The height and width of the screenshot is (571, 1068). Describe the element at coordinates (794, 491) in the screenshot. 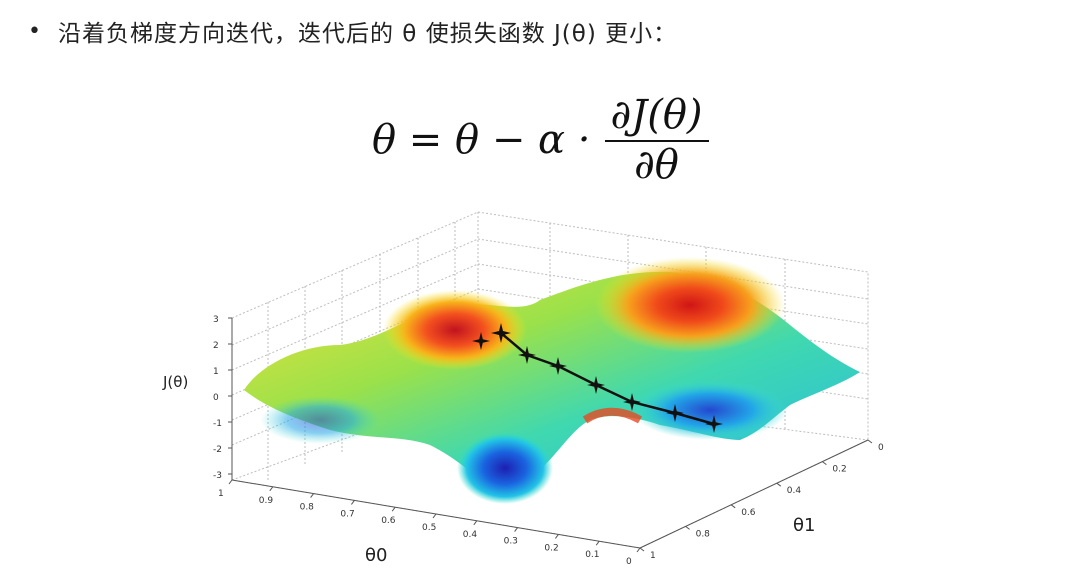

I see `theta1-tick-label: 0.4` at that location.